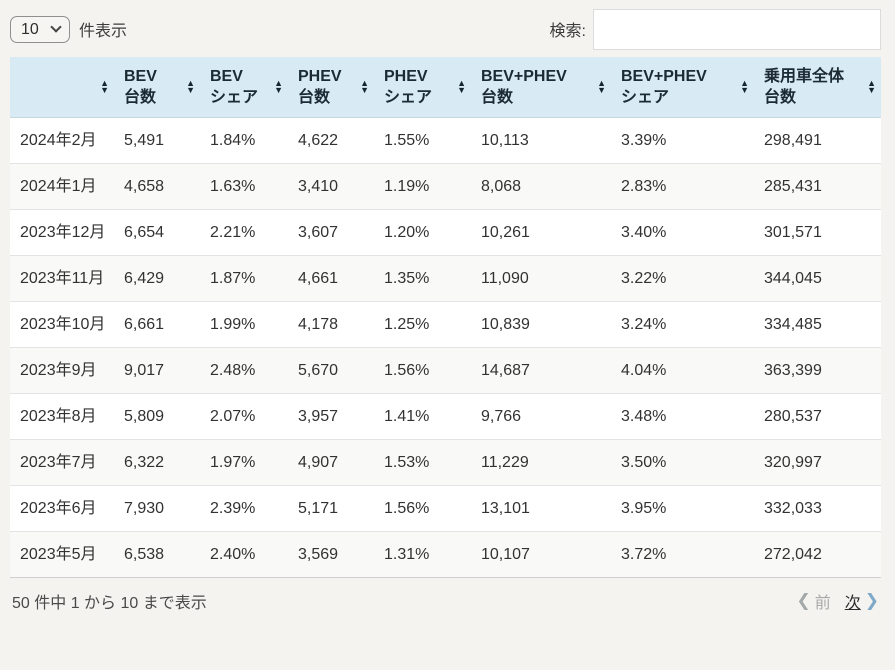  Describe the element at coordinates (62, 186) in the screenshot. I see `cell-month: 2024年1月` at that location.